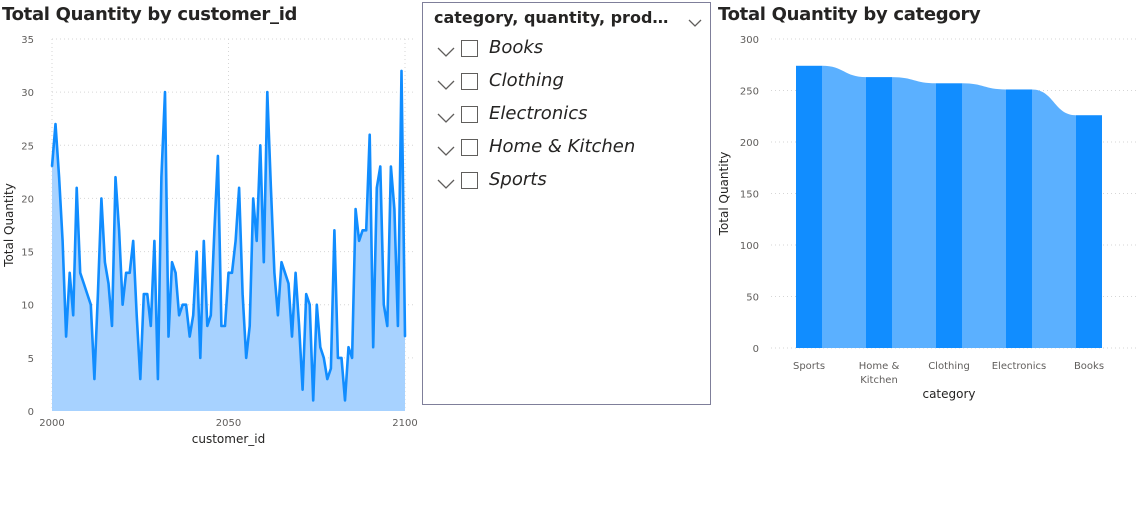  Describe the element at coordinates (749, 195) in the screenshot. I see `y-tick-label: 150` at that location.